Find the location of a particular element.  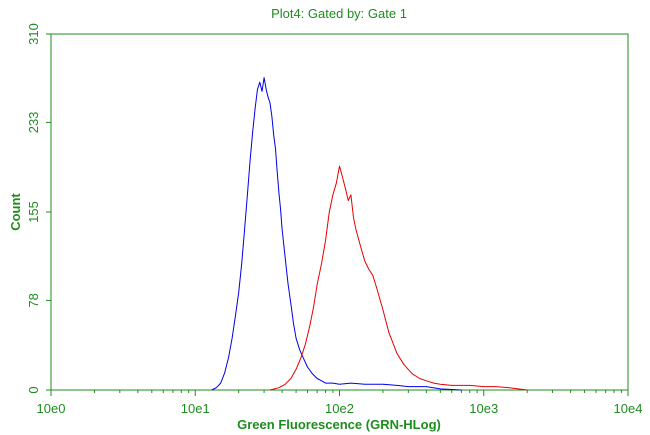

y-tick-label: 155 is located at coordinates (33, 212).